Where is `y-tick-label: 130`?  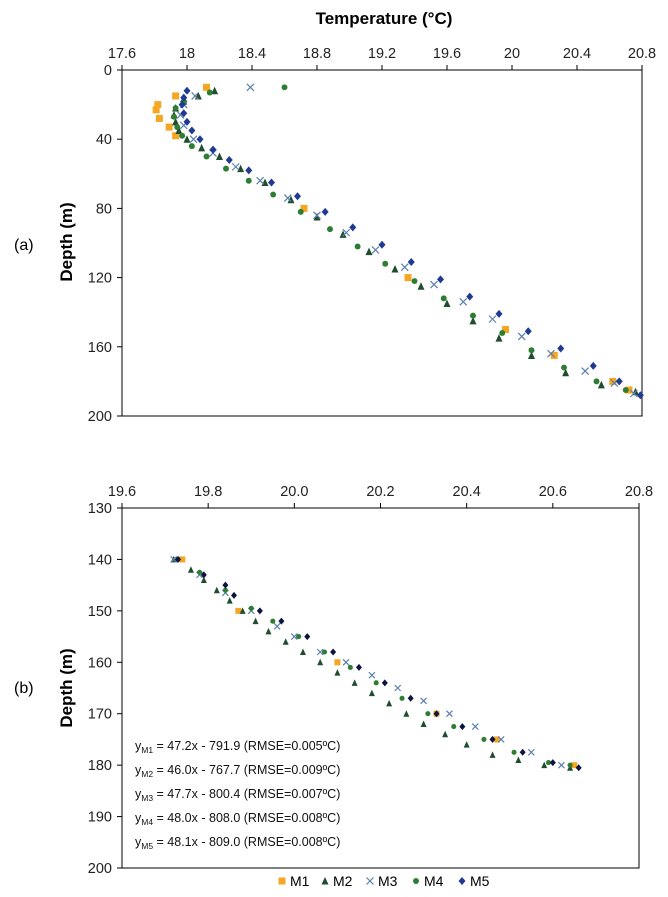 y-tick-label: 130 is located at coordinates (100, 509).